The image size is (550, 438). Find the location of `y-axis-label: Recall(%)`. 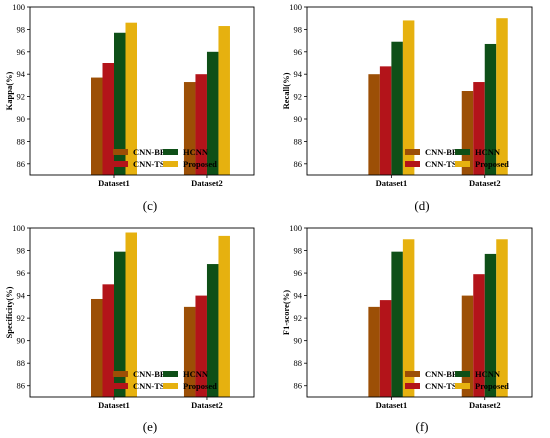

y-axis-label: Recall(%) is located at coordinates (286, 90).